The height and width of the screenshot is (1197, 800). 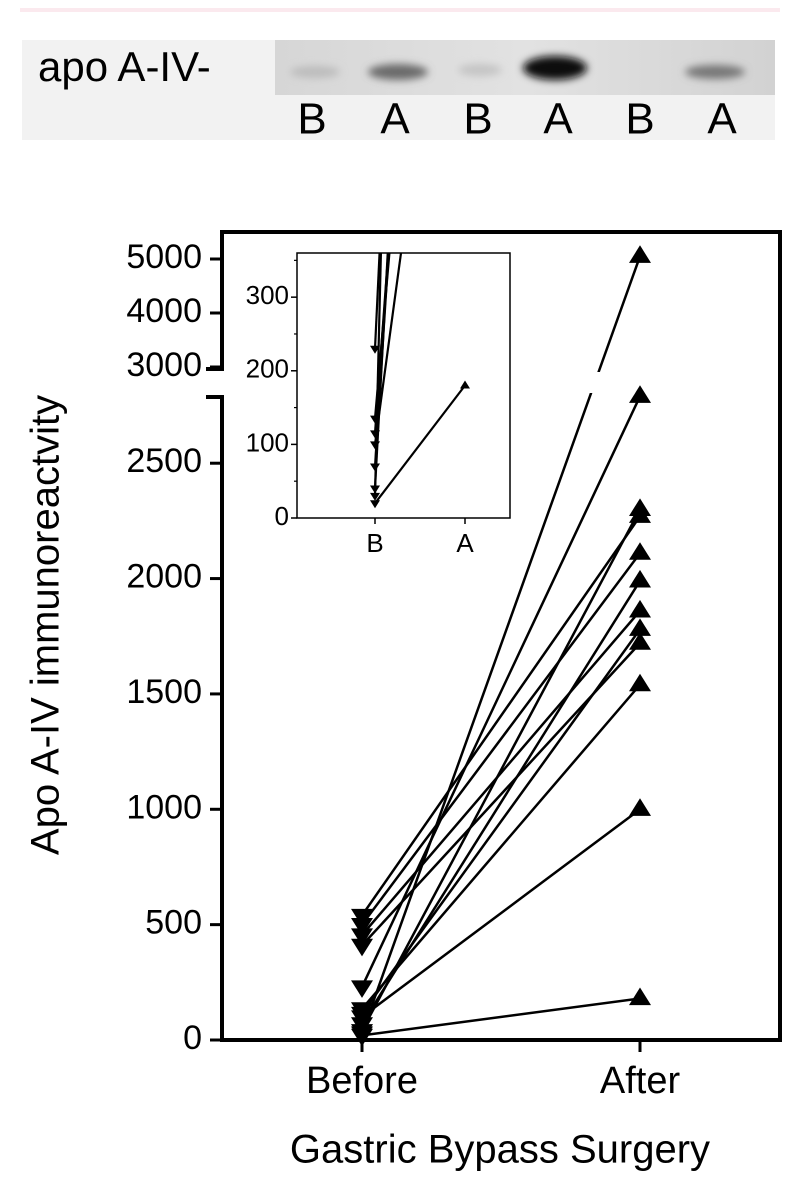 I want to click on x-tick-label: Before, so click(x=362, y=1081).